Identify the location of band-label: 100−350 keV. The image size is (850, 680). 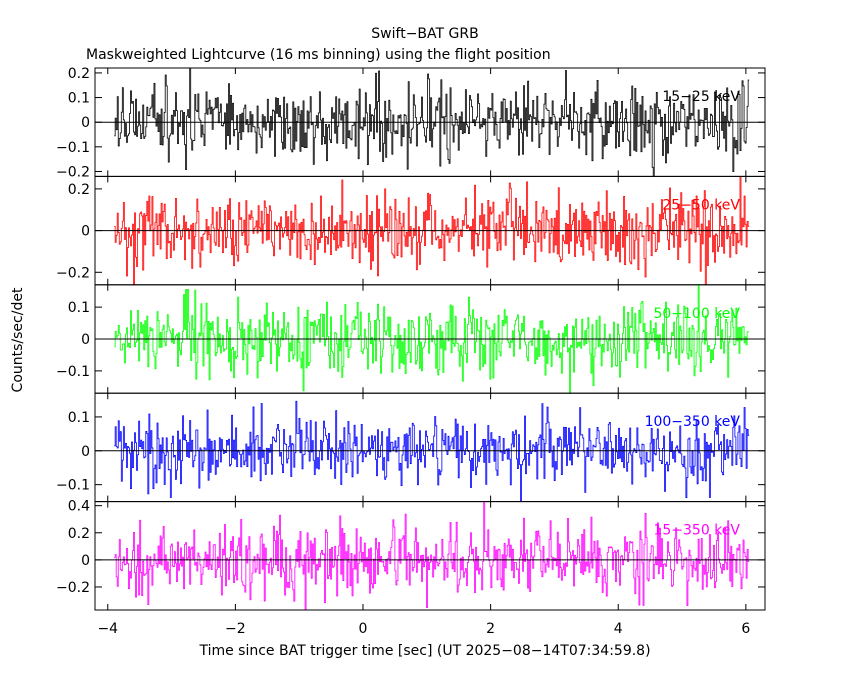
(693, 422).